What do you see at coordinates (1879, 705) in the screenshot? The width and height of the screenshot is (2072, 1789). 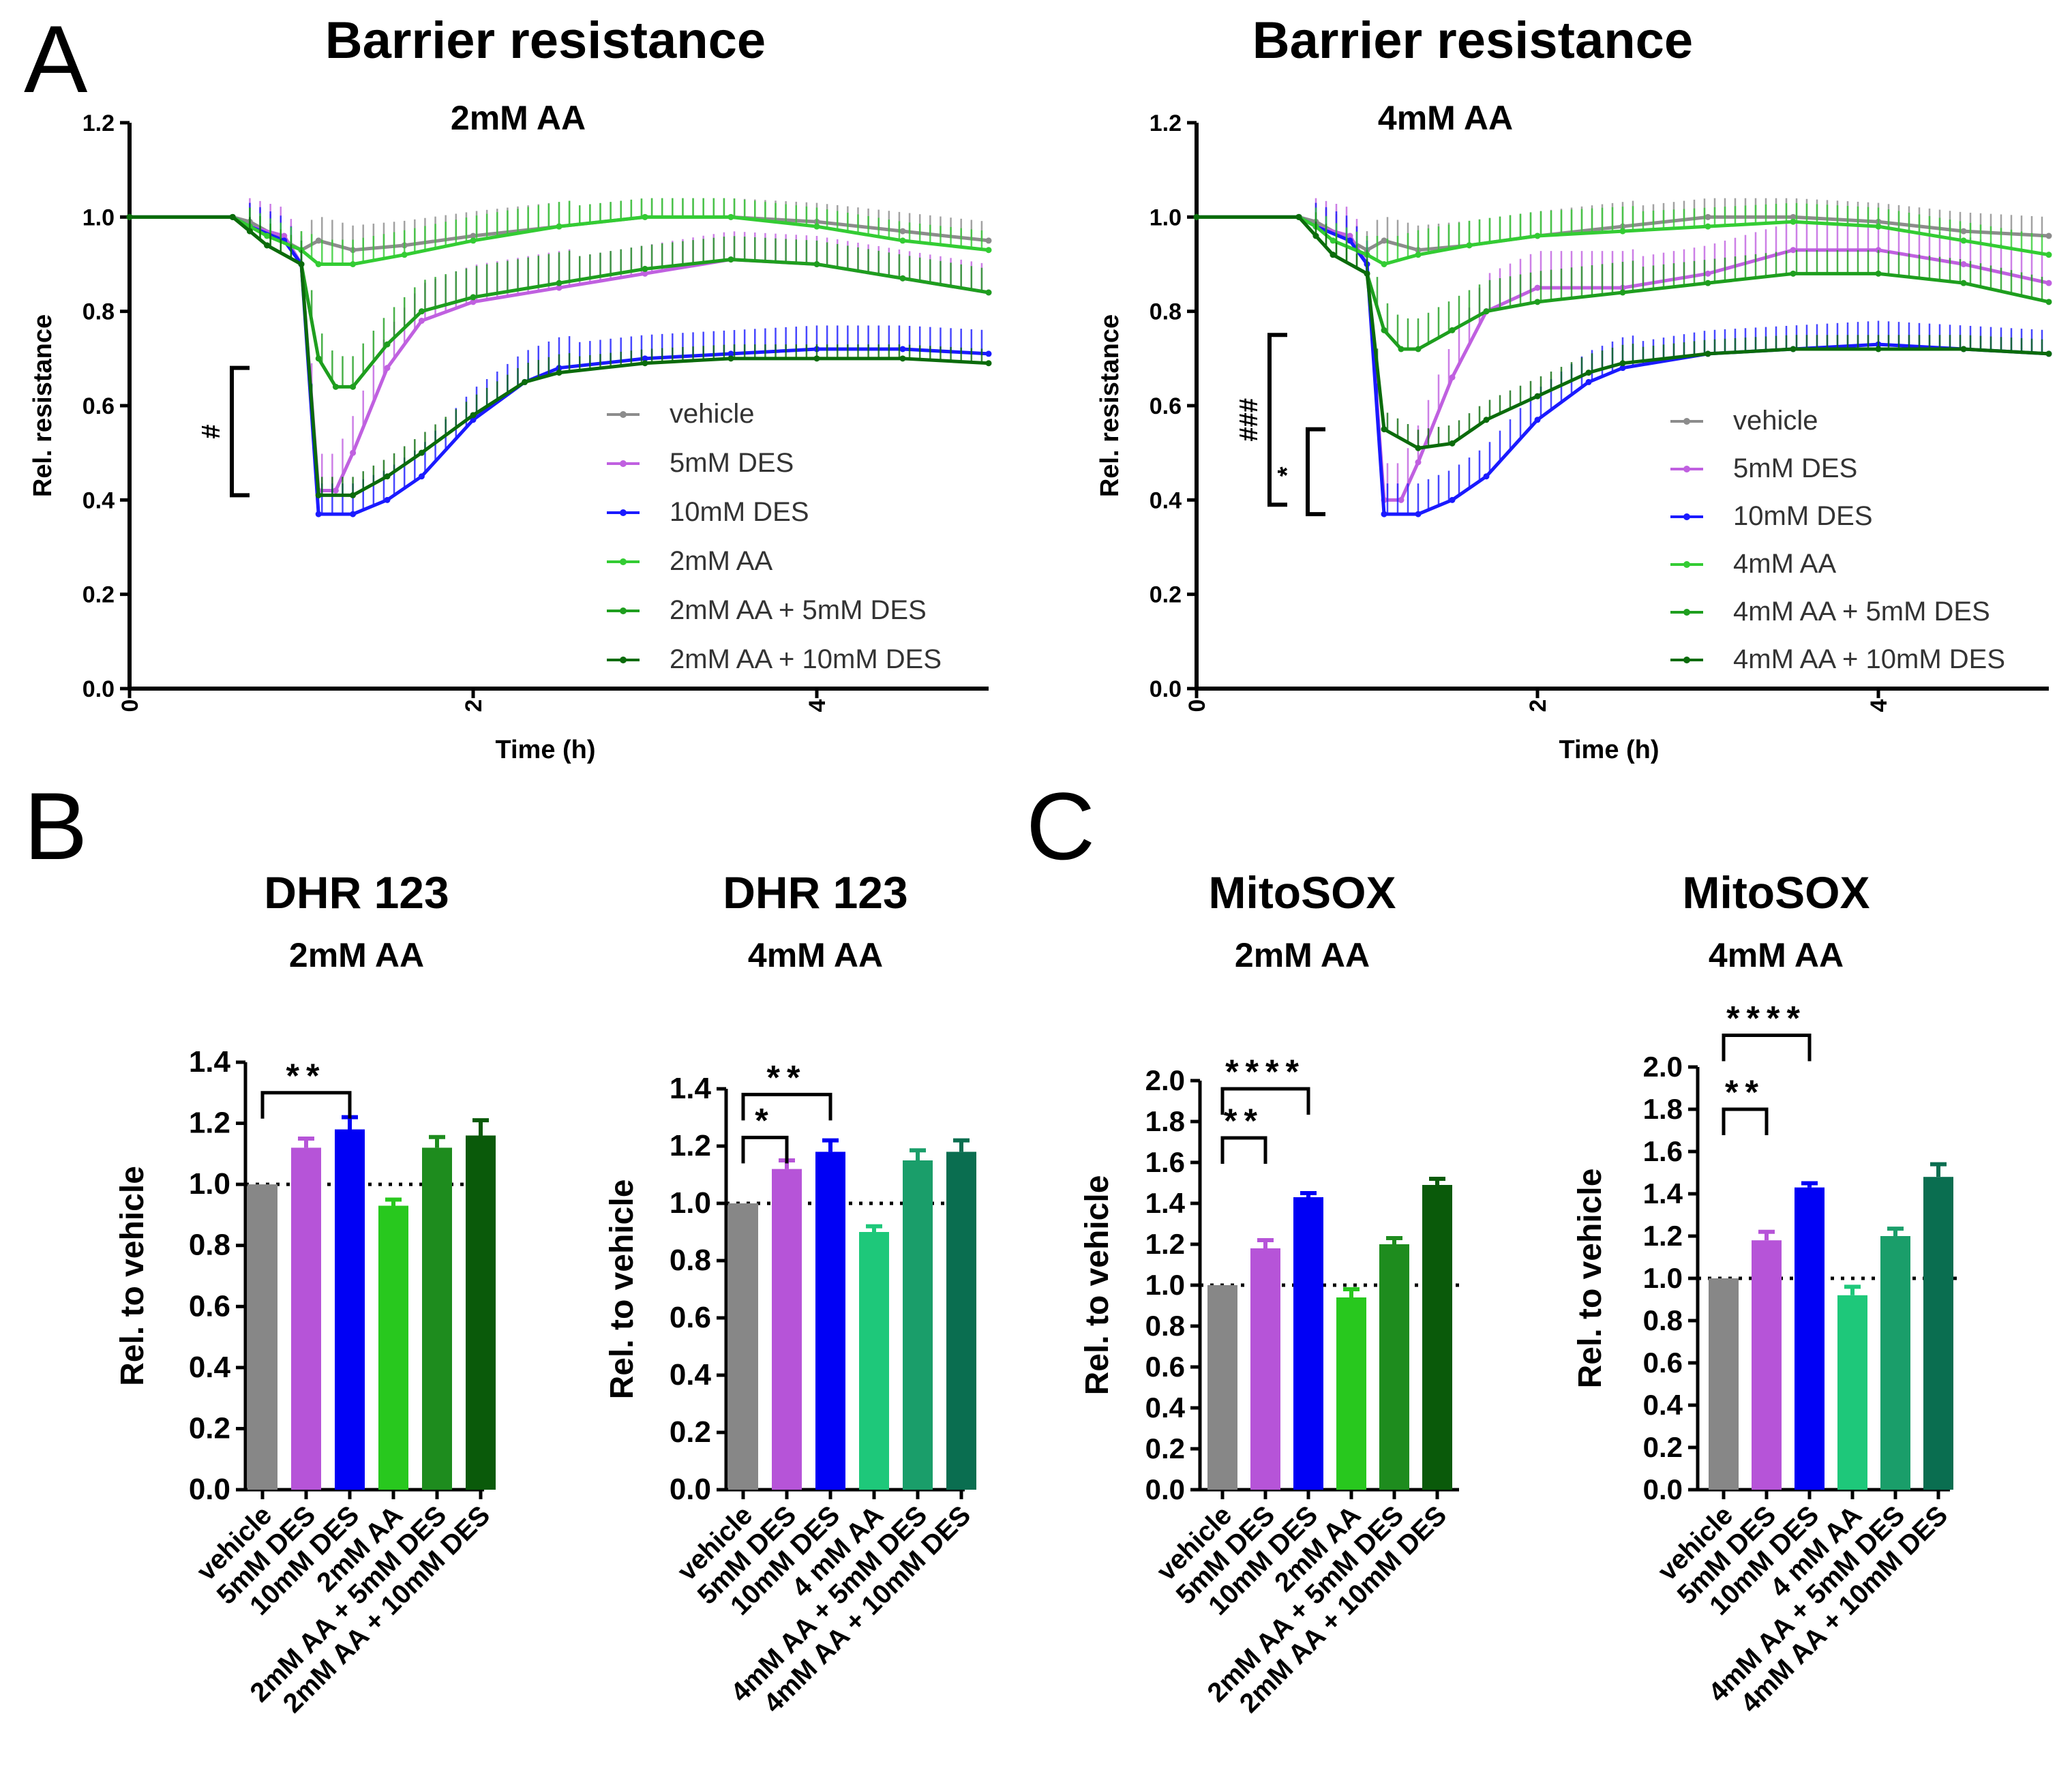 I see `x-tick-label: 4` at bounding box center [1879, 705].